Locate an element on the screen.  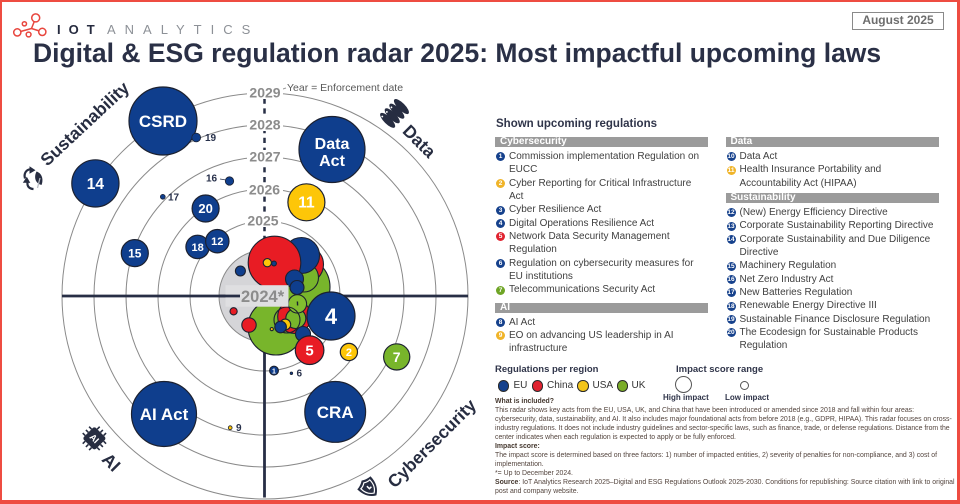
svg-text: 9 is located at coordinates (239, 428).